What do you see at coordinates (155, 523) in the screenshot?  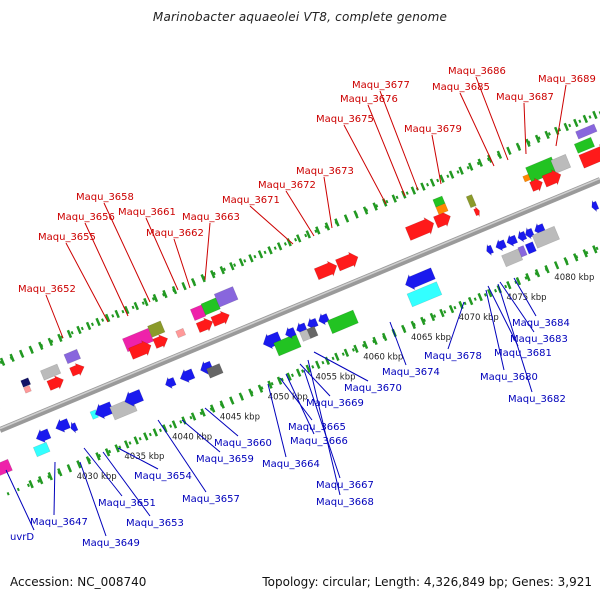 I see `gene-label-bottom: Maqu_3653` at bounding box center [155, 523].